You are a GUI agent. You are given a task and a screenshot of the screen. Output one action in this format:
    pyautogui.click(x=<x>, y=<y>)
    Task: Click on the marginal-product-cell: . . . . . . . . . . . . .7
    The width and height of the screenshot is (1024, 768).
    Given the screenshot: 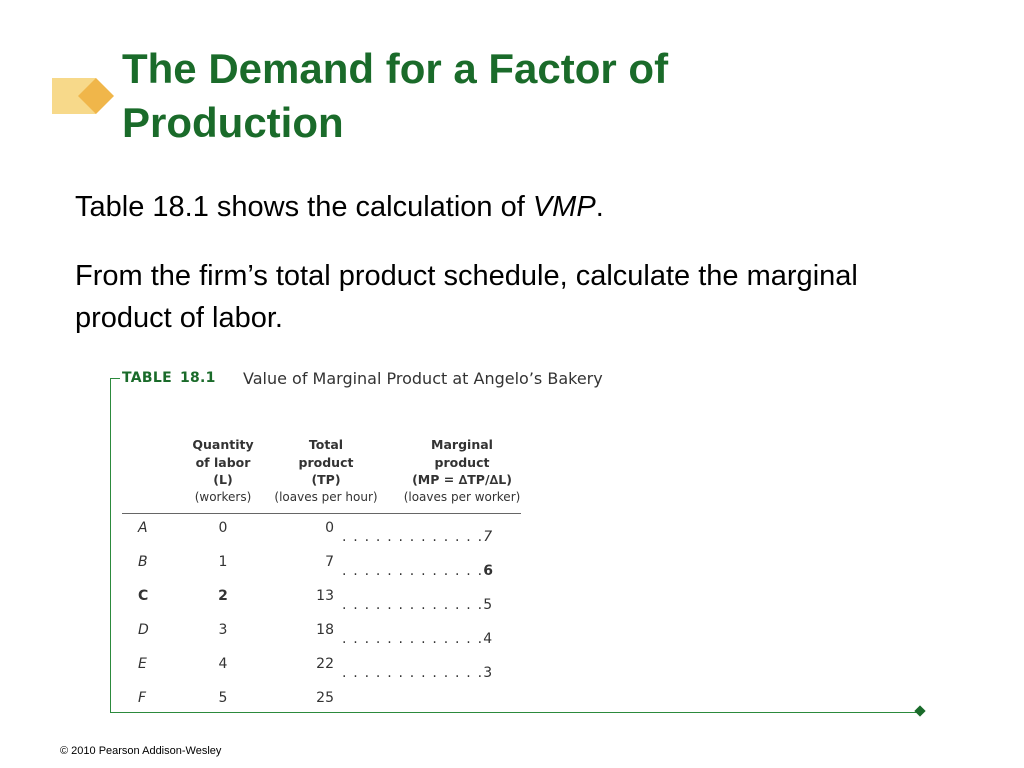 What is the action you would take?
    pyautogui.click(x=417, y=537)
    